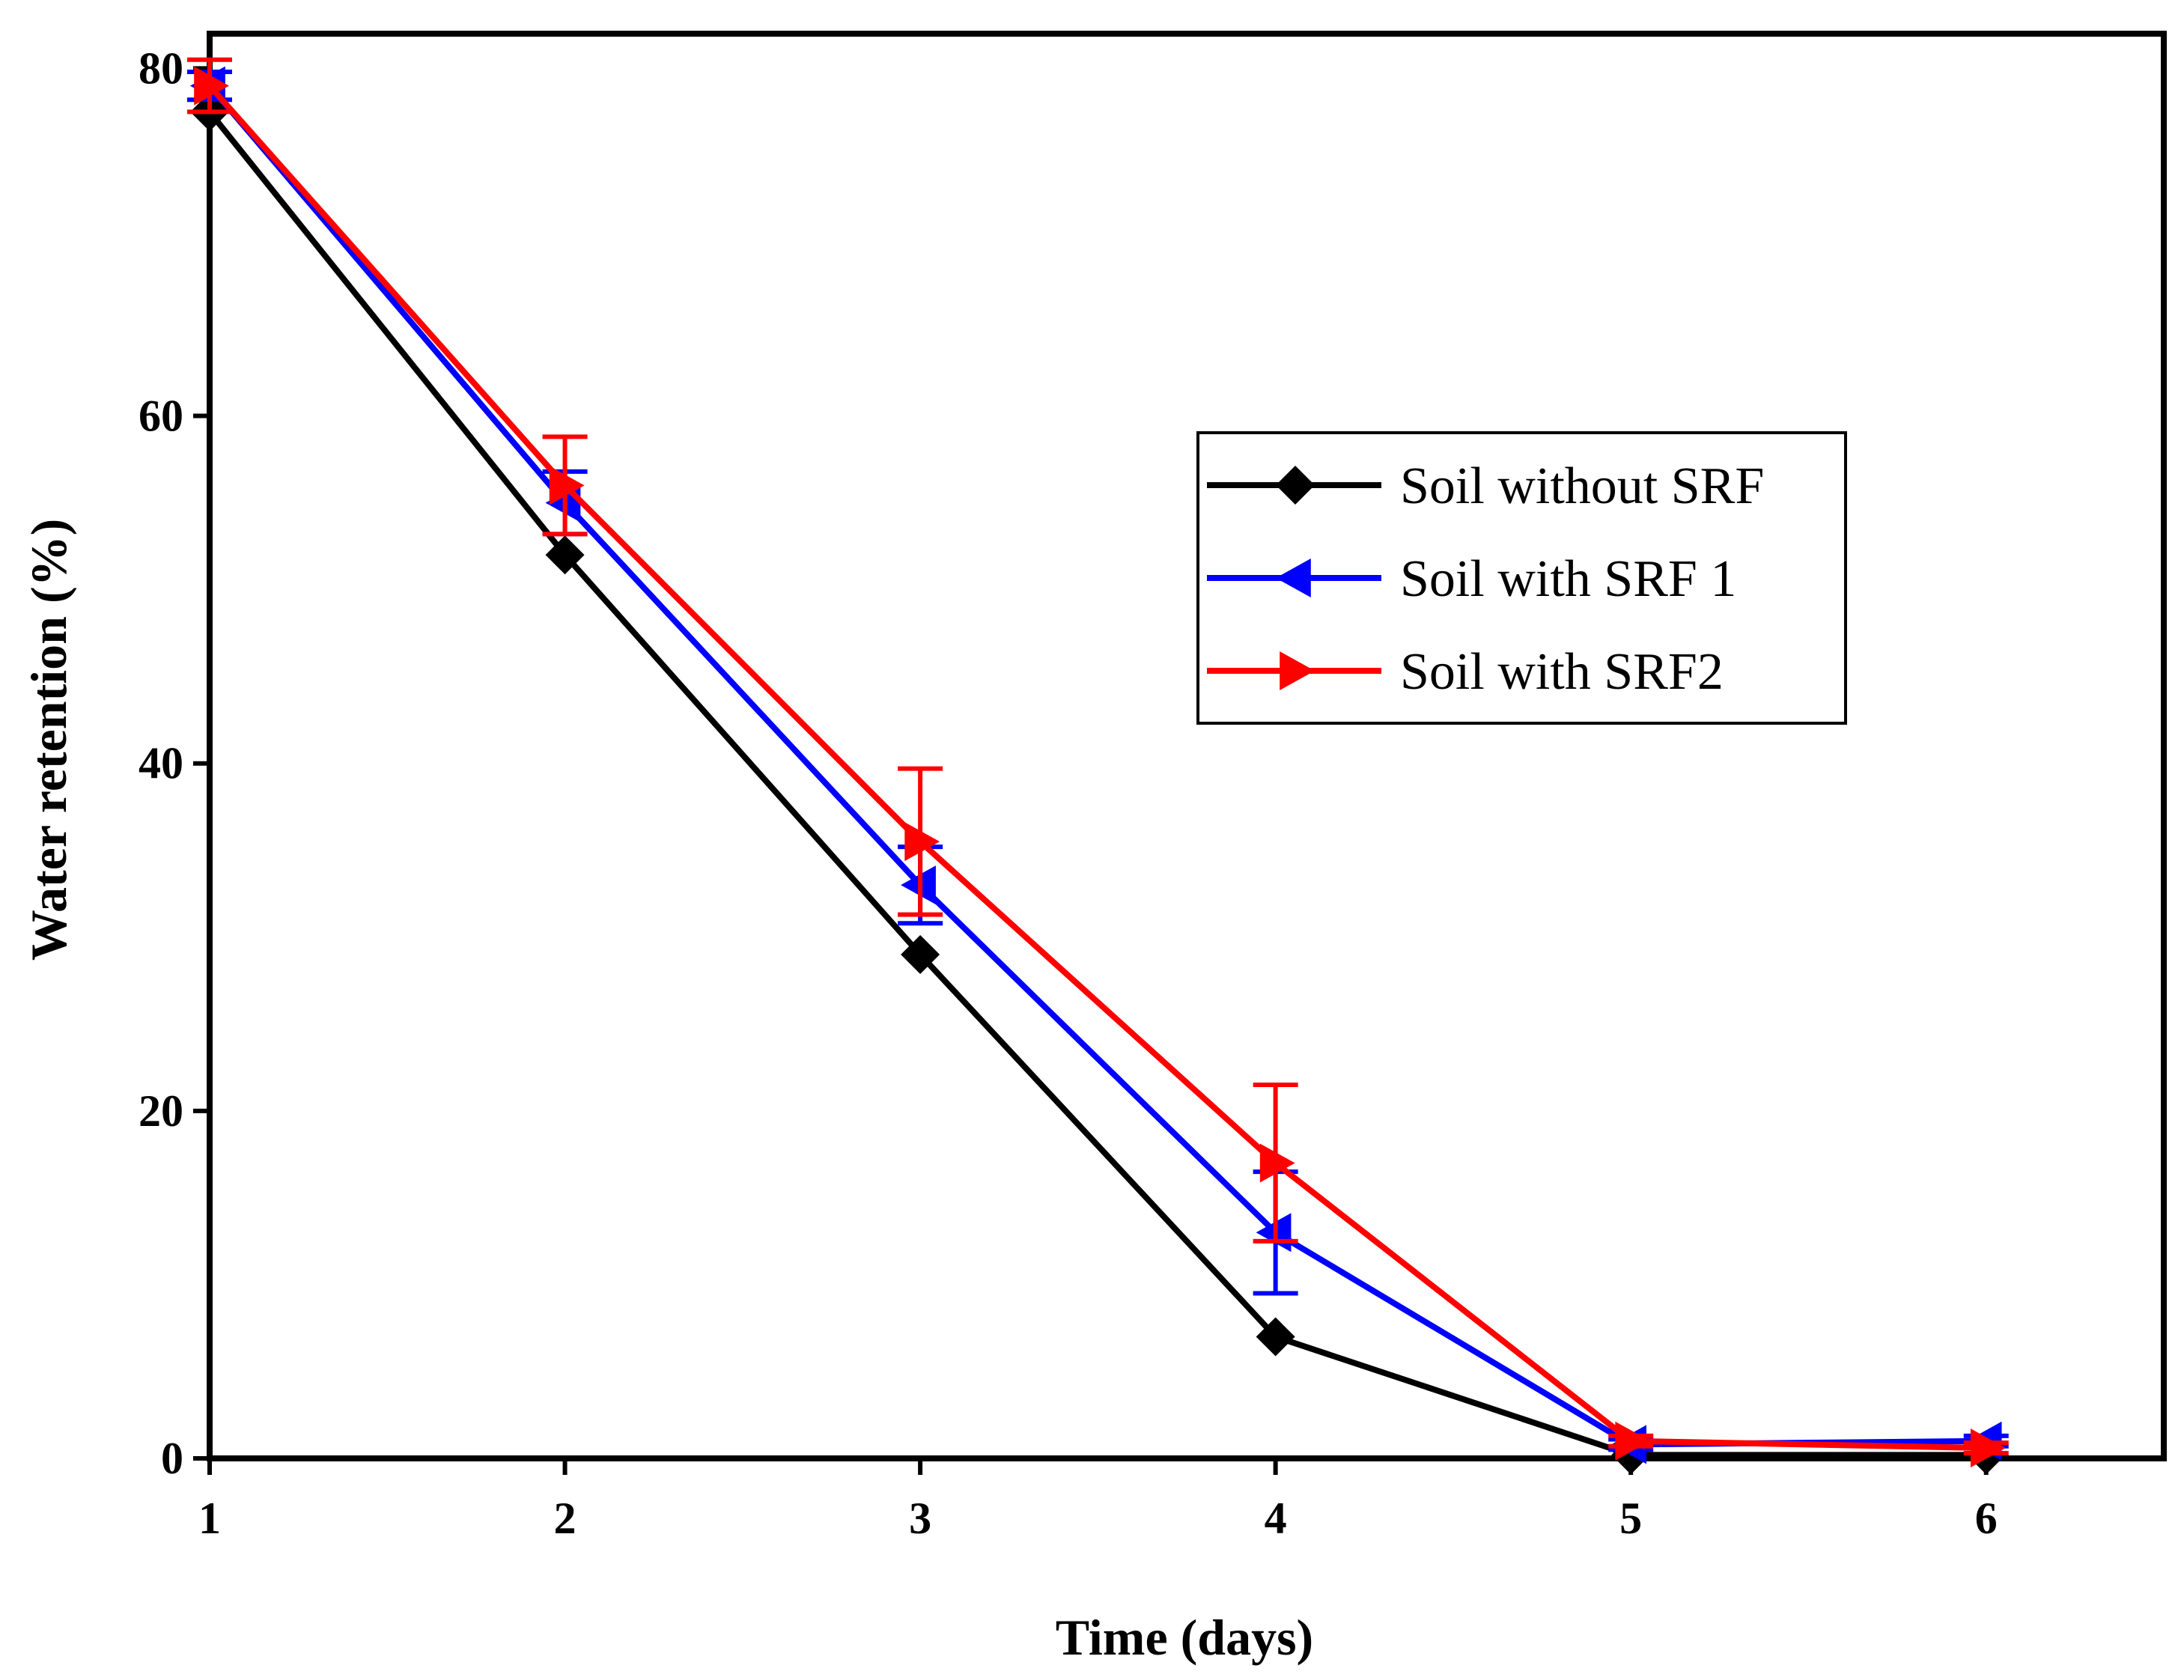 The width and height of the screenshot is (2184, 1680). Describe the element at coordinates (1582, 486) in the screenshot. I see `legend-label: Soil without SRF` at that location.